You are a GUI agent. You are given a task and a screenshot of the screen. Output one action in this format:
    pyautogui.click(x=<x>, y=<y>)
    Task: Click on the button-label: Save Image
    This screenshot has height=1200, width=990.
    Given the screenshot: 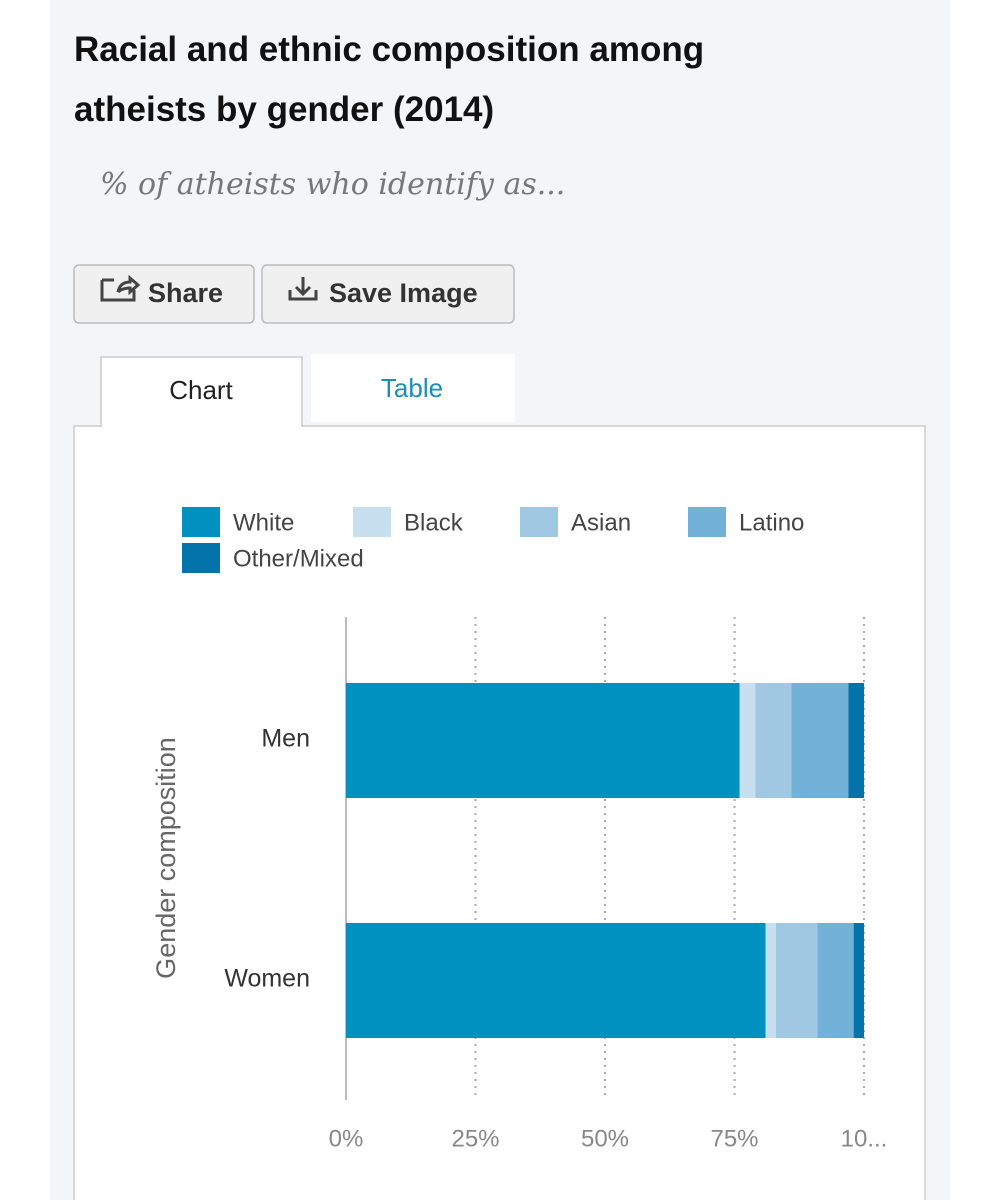 What is the action you would take?
    pyautogui.click(x=403, y=293)
    